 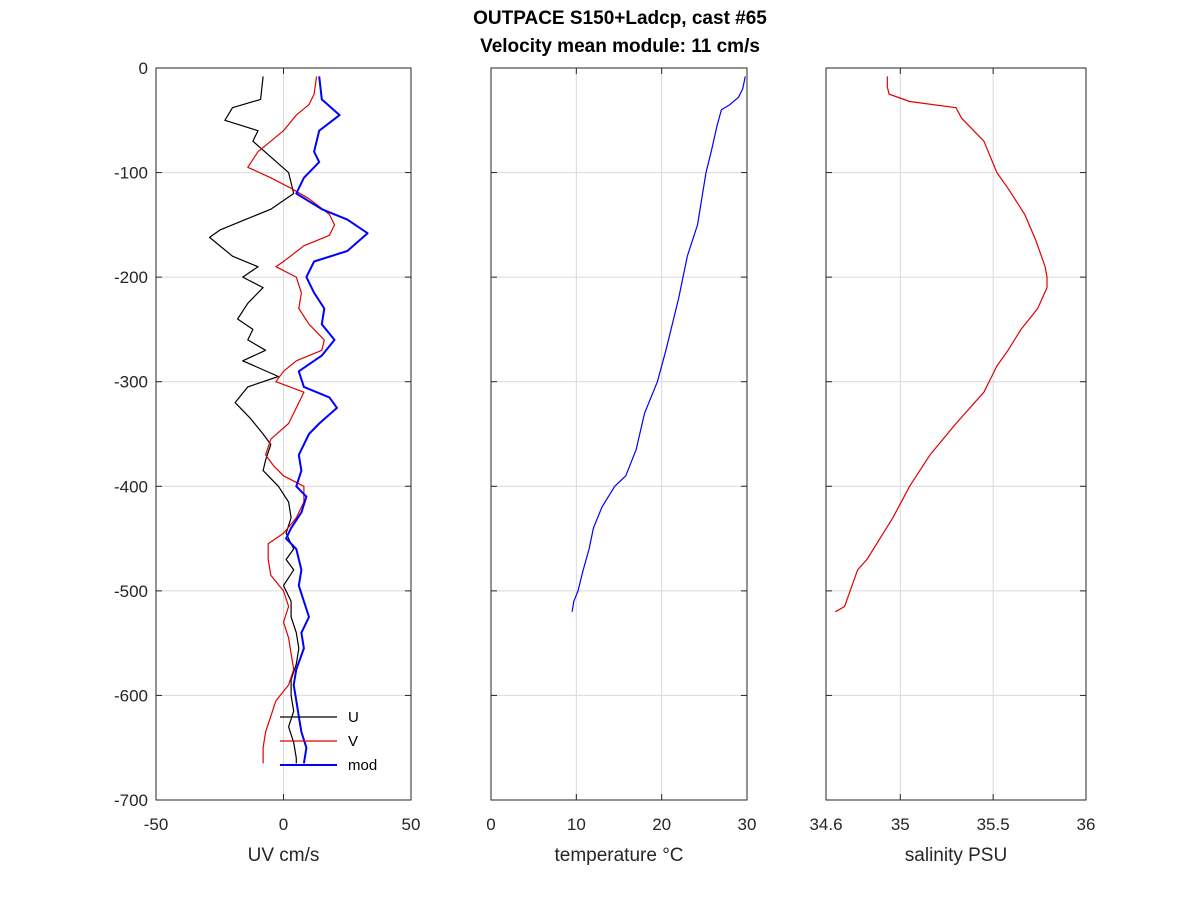 What do you see at coordinates (131, 800) in the screenshot?
I see `depth-ytick-label: -700` at bounding box center [131, 800].